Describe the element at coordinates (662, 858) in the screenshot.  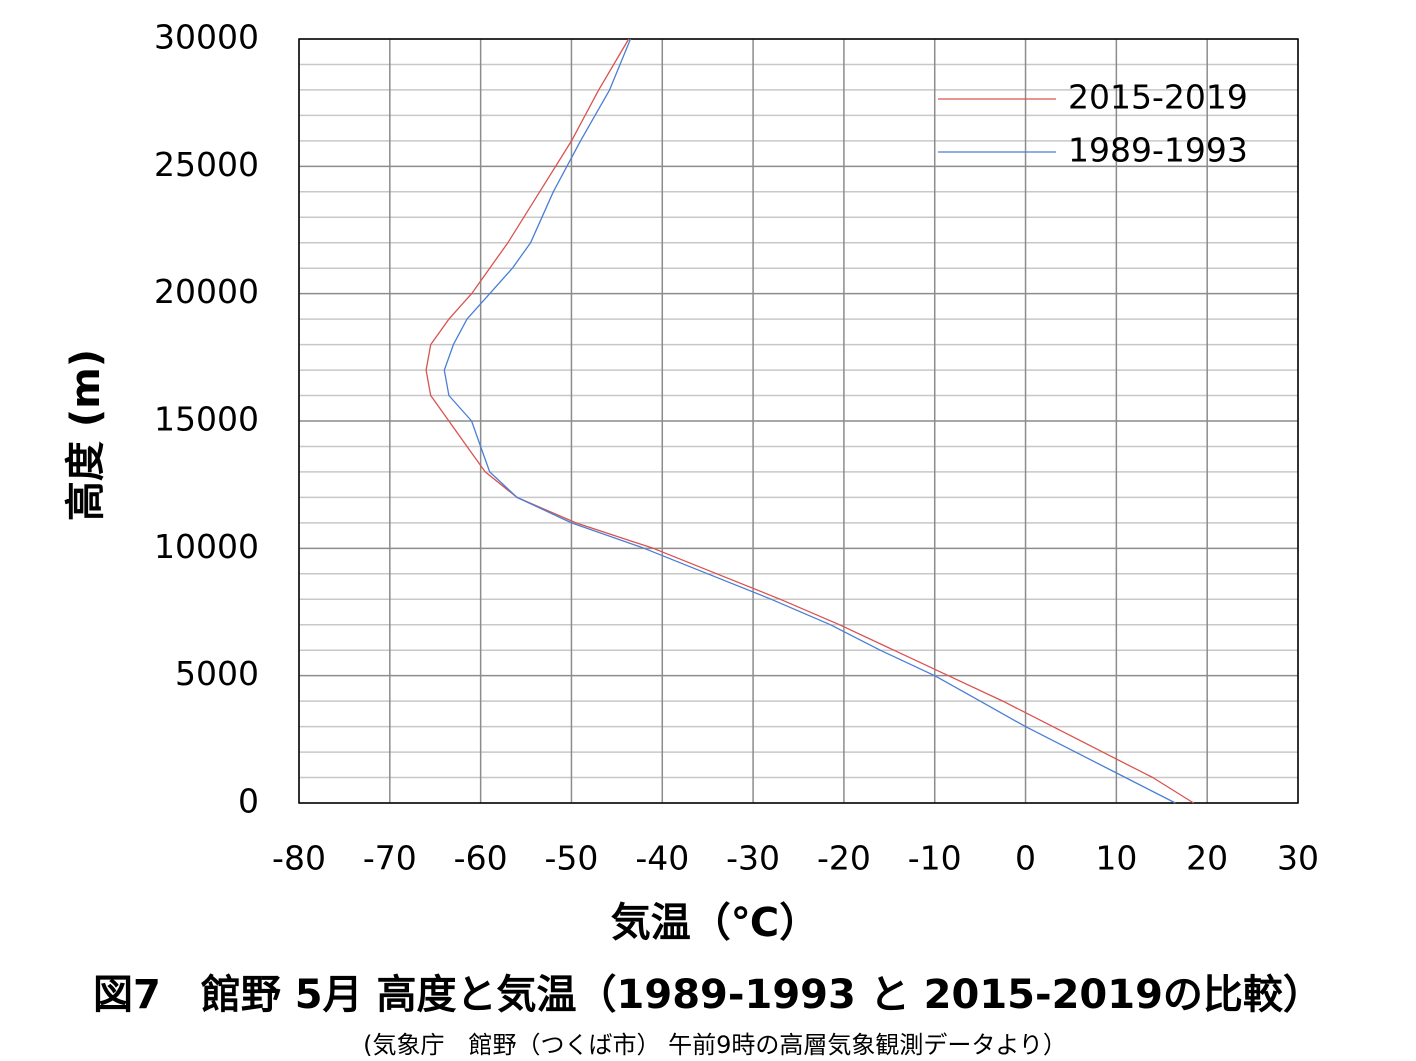
I see `x-tick-label: -40` at that location.